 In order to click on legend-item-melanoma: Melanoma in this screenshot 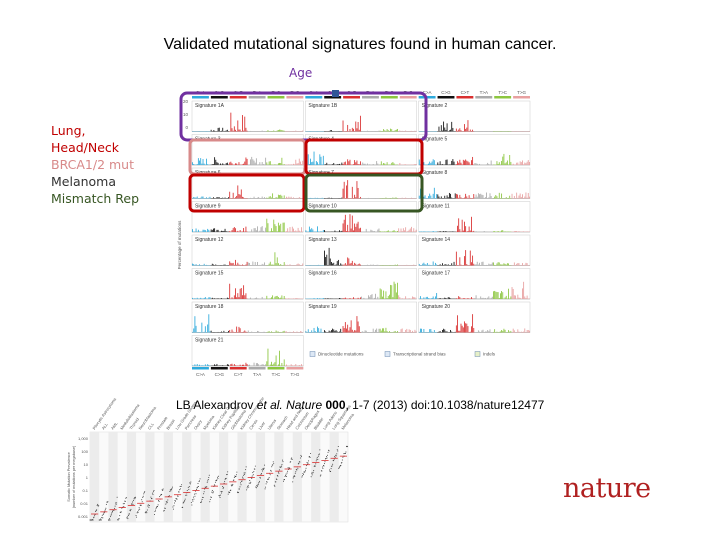, I will do `click(84, 181)`.